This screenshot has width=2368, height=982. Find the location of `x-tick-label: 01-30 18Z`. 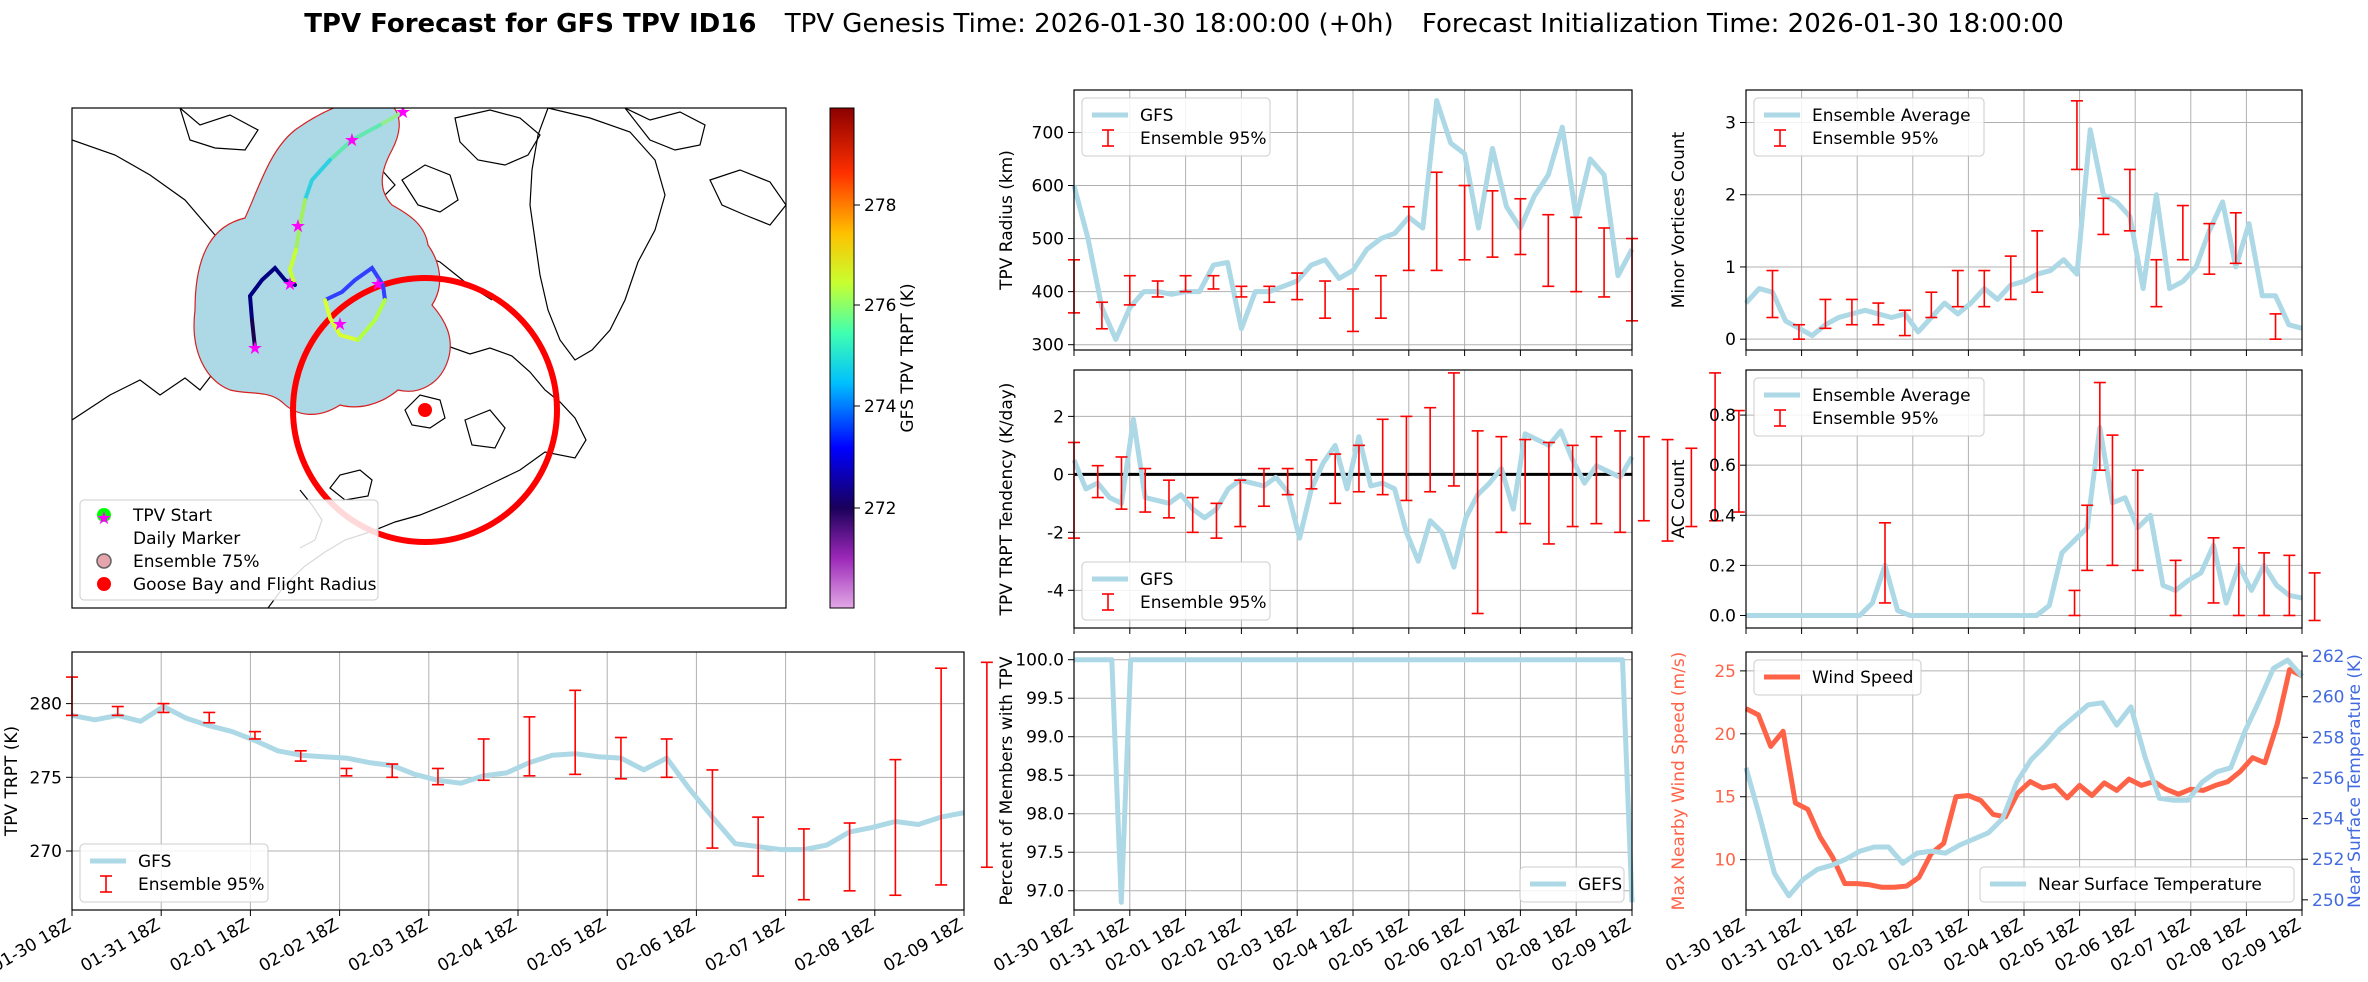

x-tick-label: 01-30 18Z is located at coordinates (37, 945).